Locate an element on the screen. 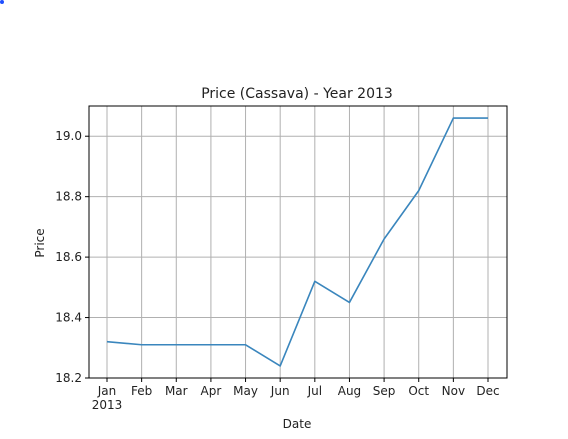  x-tick-label: Feb is located at coordinates (141, 391).